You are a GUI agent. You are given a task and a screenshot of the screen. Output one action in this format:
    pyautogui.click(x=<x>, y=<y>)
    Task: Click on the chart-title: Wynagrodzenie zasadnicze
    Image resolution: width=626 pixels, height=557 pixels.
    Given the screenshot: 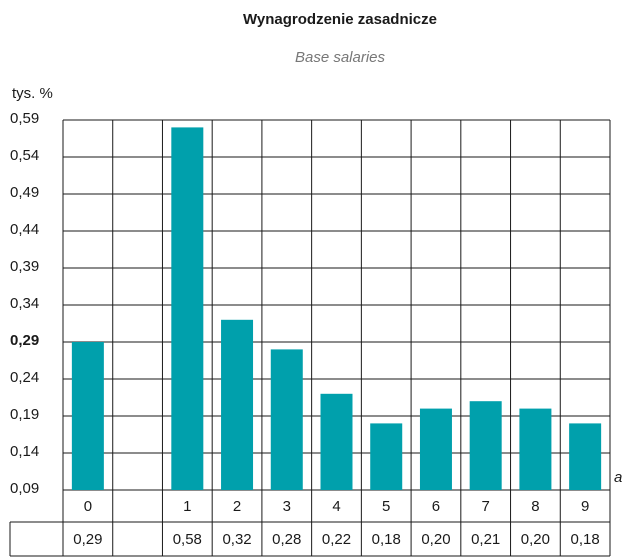 What is the action you would take?
    pyautogui.click(x=340, y=19)
    